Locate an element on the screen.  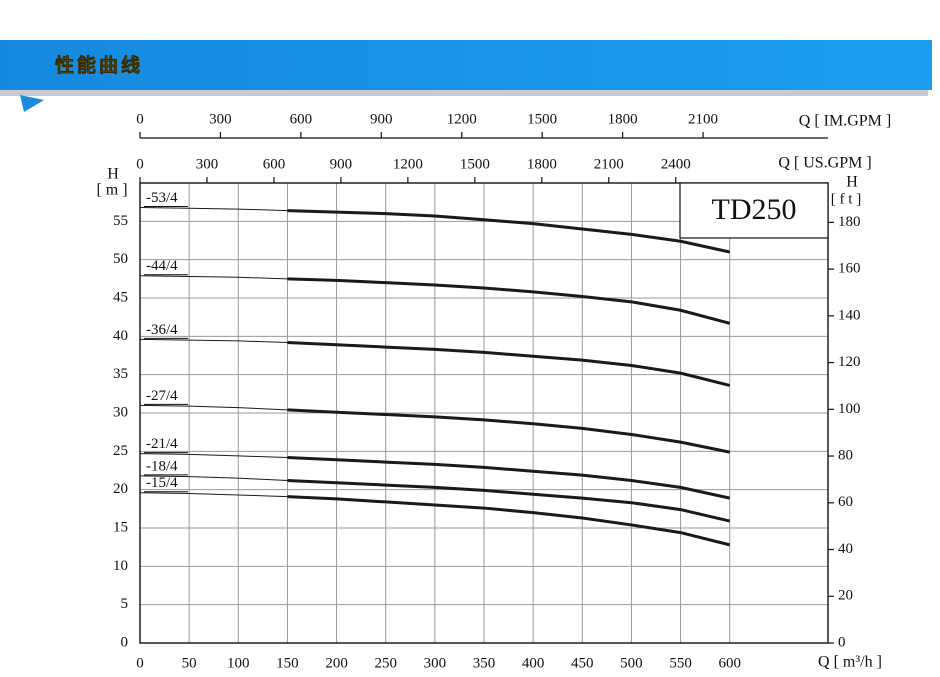
x2-tick-label: 900 is located at coordinates (381, 119).